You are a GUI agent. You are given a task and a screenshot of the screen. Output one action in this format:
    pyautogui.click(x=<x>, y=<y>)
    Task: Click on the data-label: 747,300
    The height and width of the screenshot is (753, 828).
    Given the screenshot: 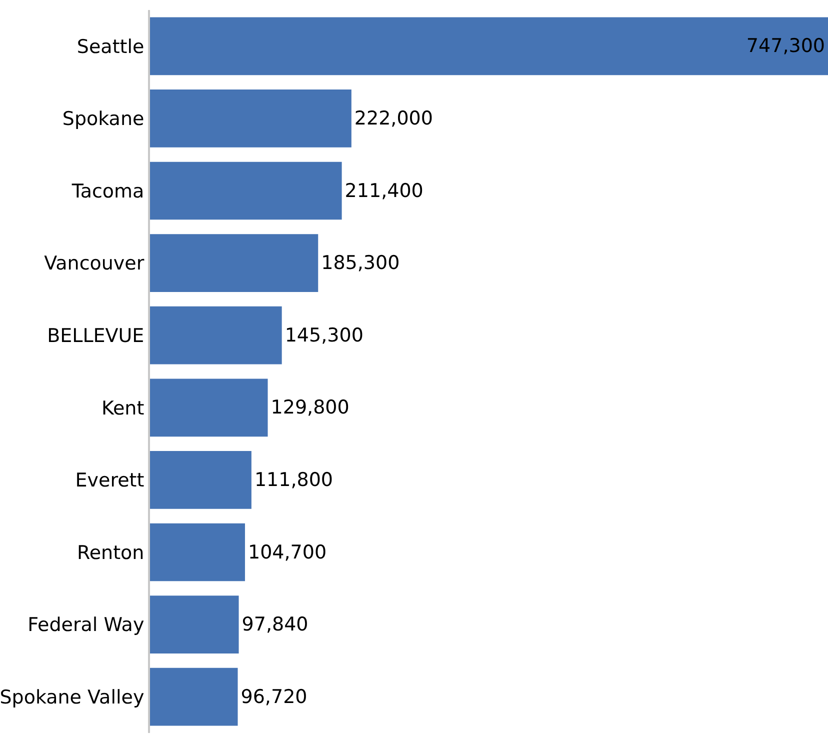 What is the action you would take?
    pyautogui.click(x=785, y=46)
    